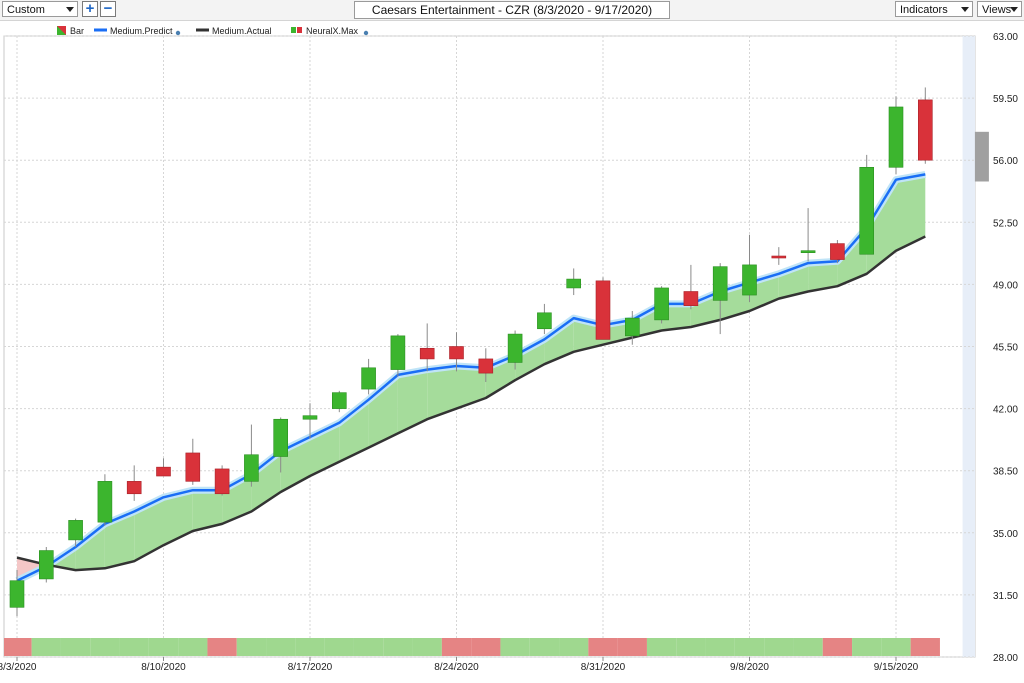 This screenshot has width=1024, height=683. What do you see at coordinates (108, 9) in the screenshot?
I see `zoom-out-button: −` at bounding box center [108, 9].